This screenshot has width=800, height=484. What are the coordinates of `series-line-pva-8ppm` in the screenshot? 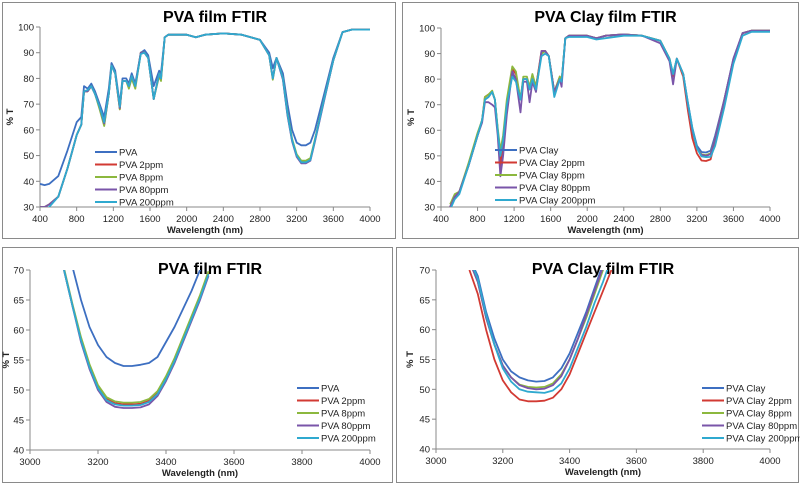 It's located at (136, 337).